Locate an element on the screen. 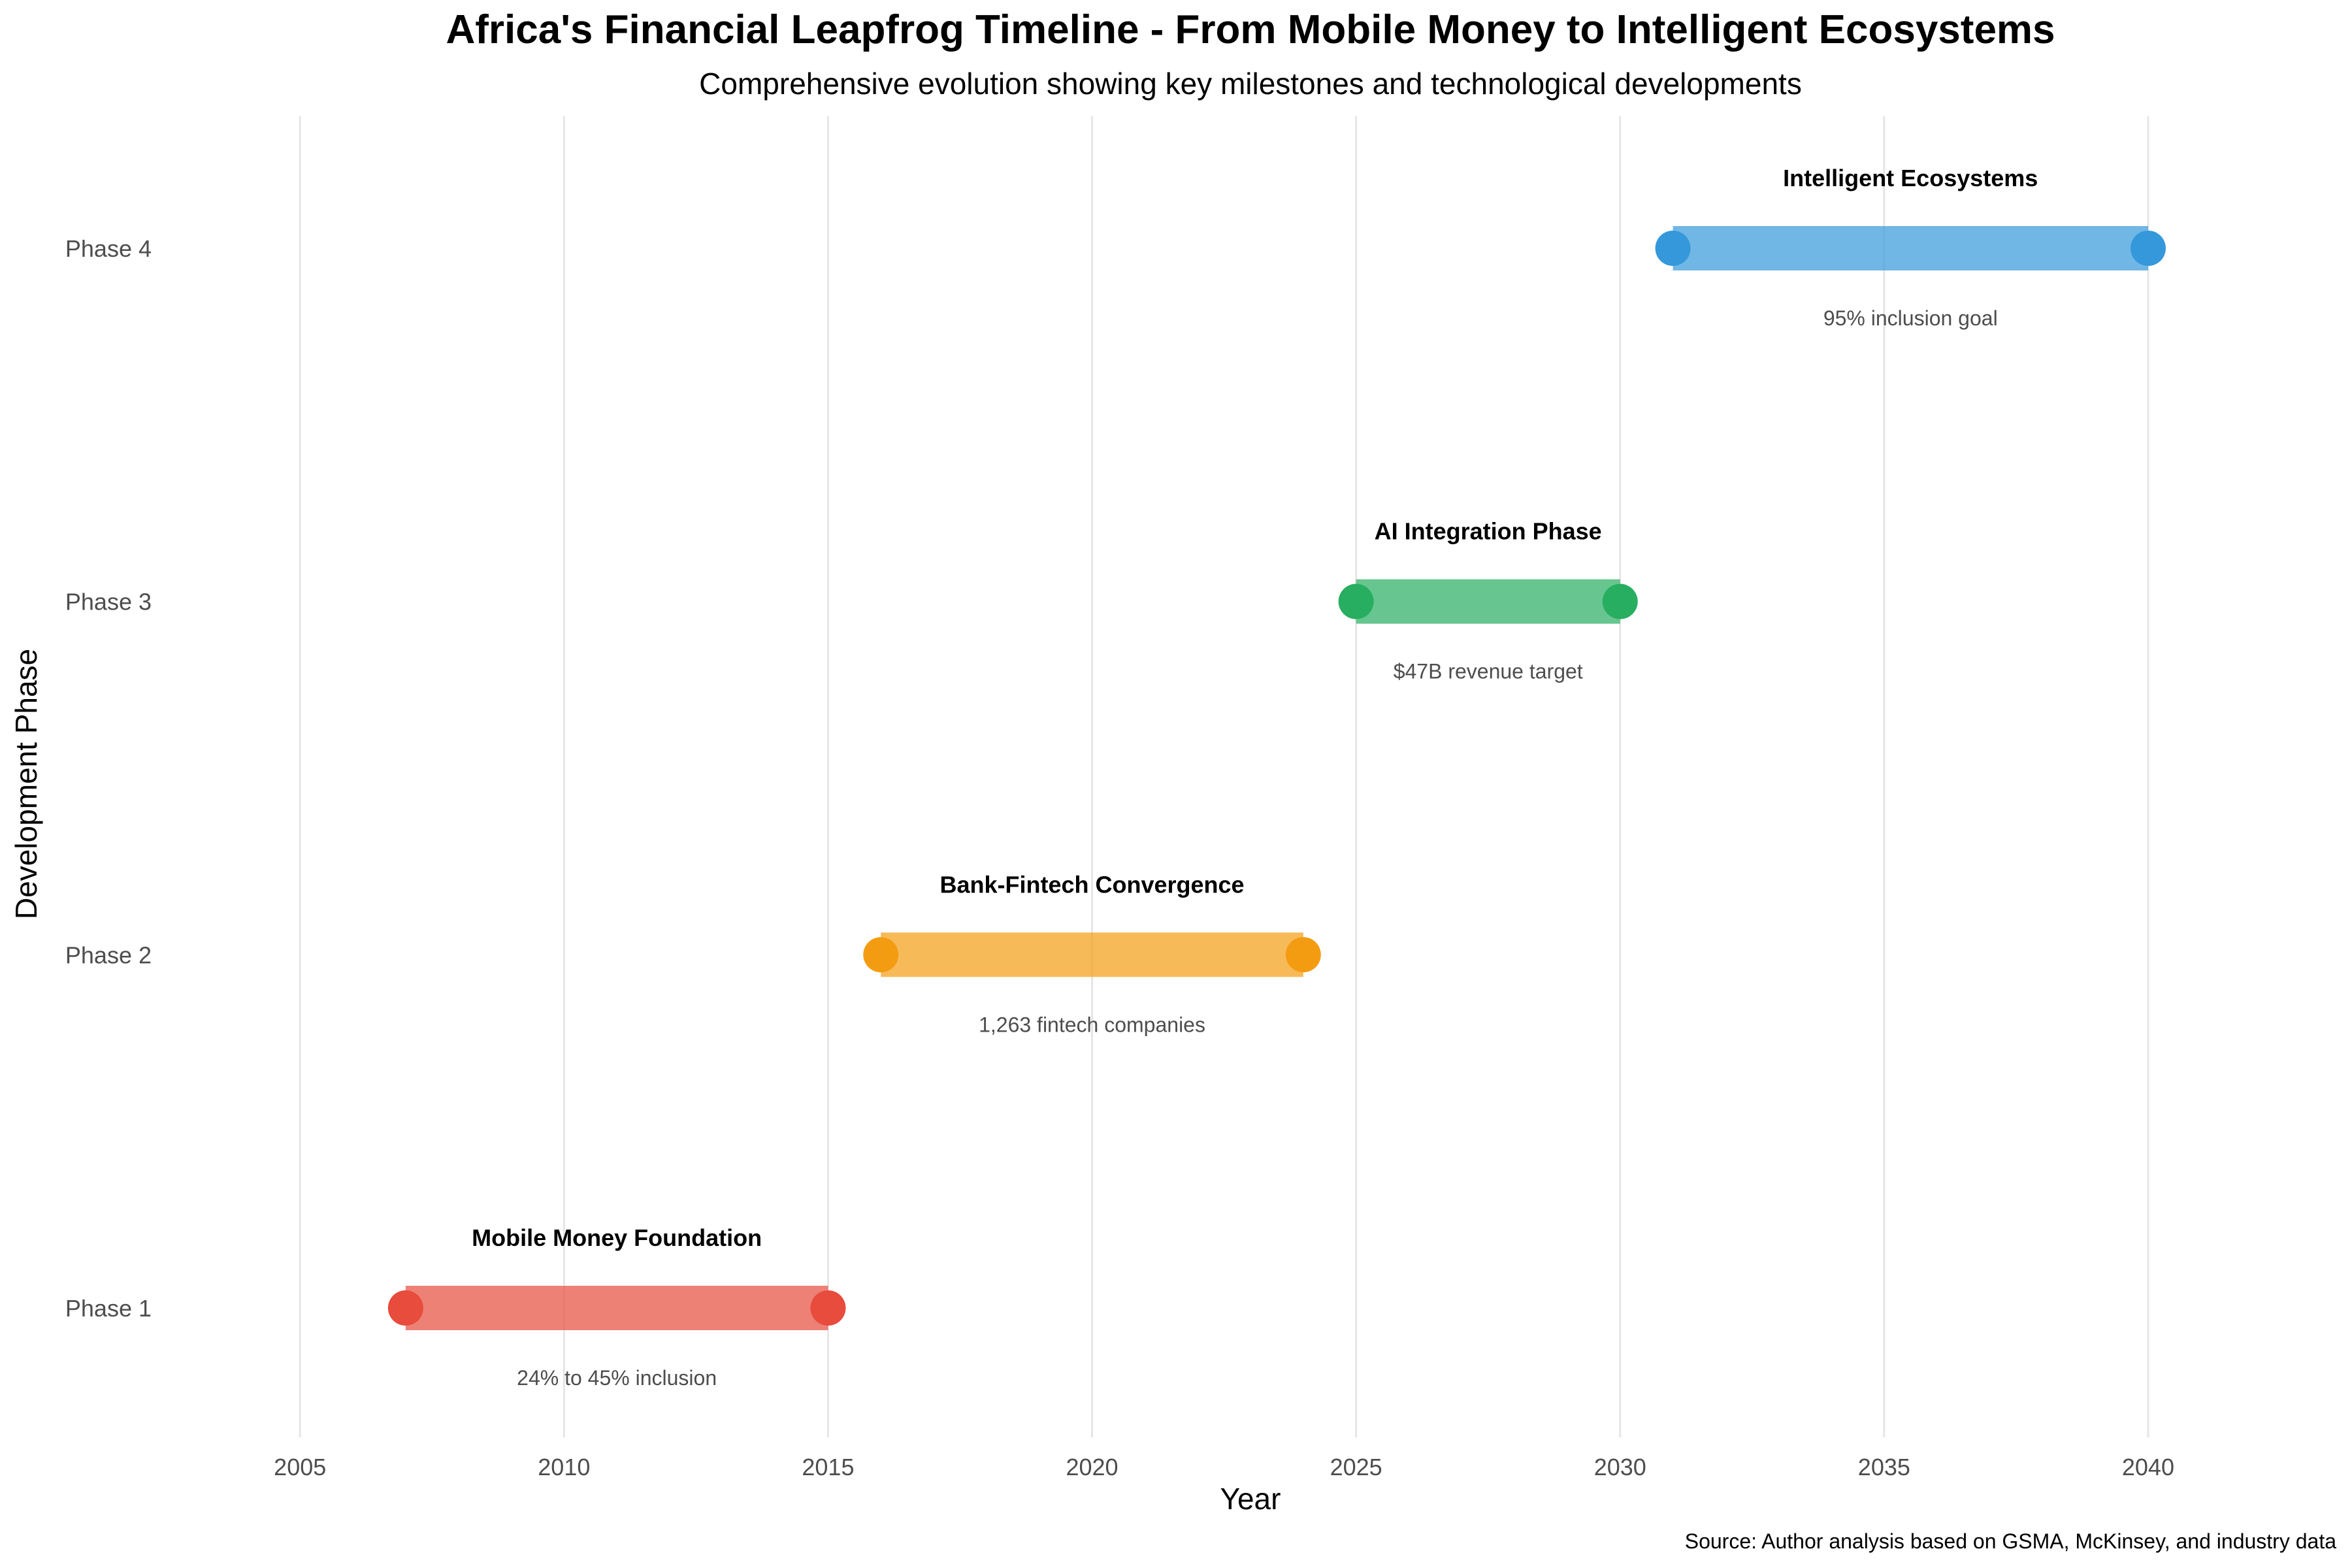 Image resolution: width=2352 pixels, height=1568 pixels. phase-3-start-point is located at coordinates (1356, 601).